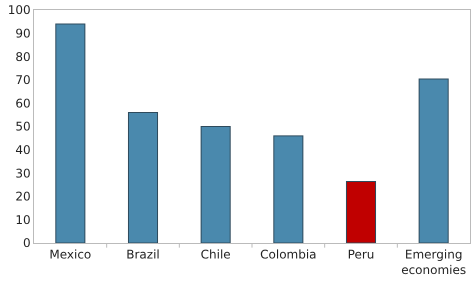  I want to click on y-tick-label: 50, so click(23, 127).